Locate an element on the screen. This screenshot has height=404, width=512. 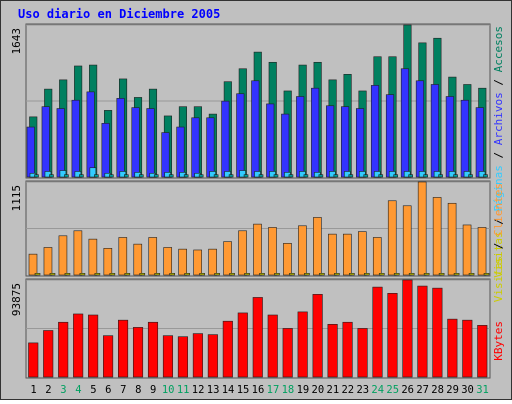
x-label-28: 28 is located at coordinates (437, 390).